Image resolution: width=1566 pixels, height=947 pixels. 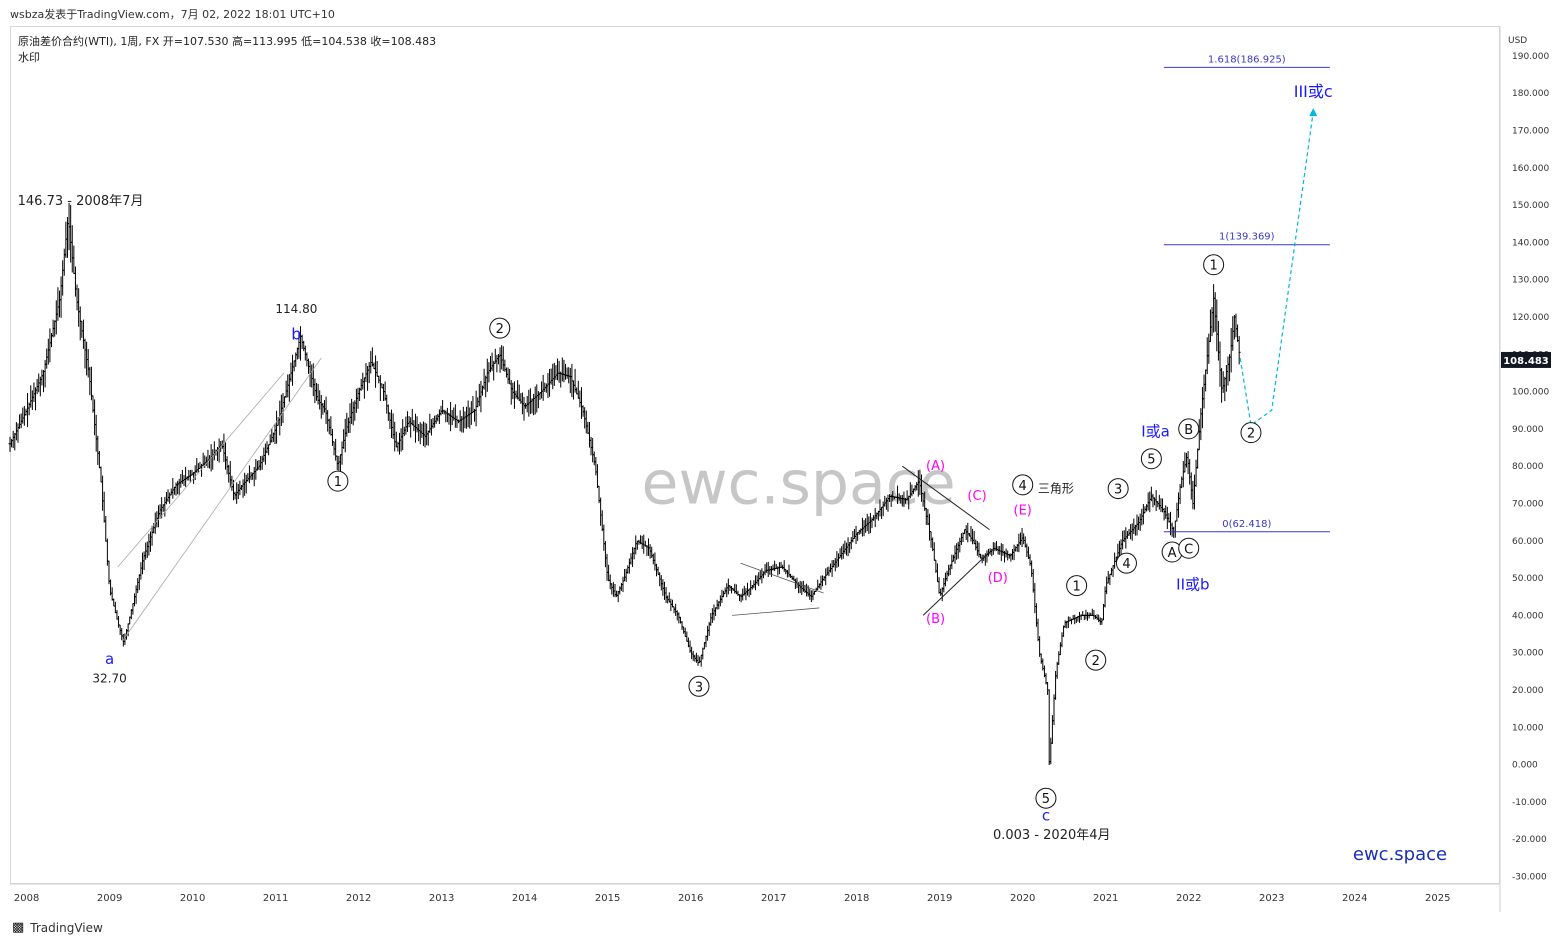 I want to click on triangle-upper-line, so click(x=782, y=578).